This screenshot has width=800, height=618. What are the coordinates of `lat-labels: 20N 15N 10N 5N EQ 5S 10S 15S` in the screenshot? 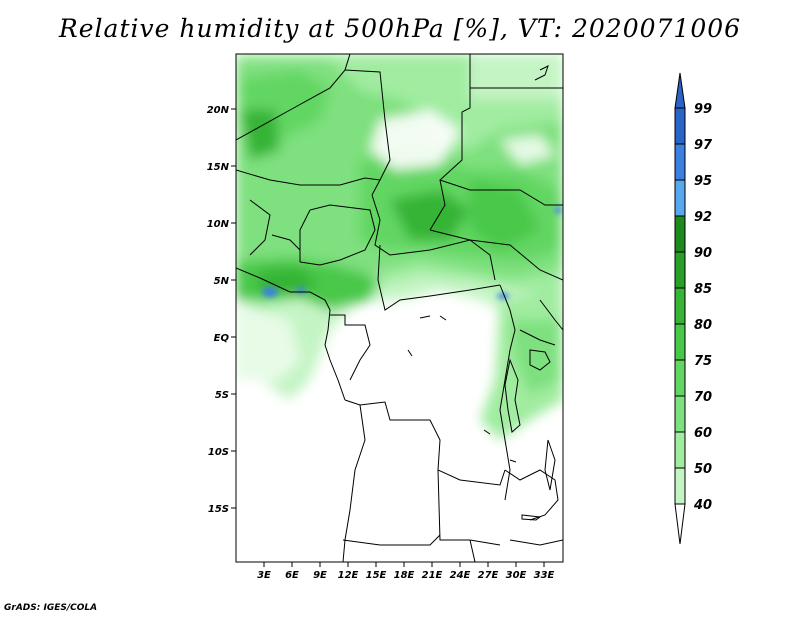 It's located at (218, 310).